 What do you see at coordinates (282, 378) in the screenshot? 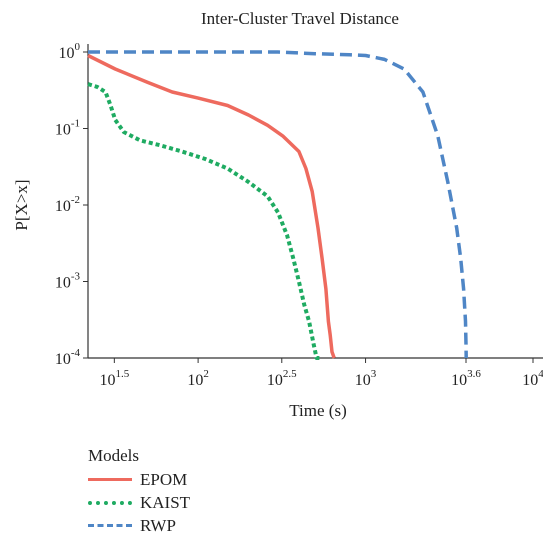
I see `x-tick-label: 102.5` at bounding box center [282, 378].